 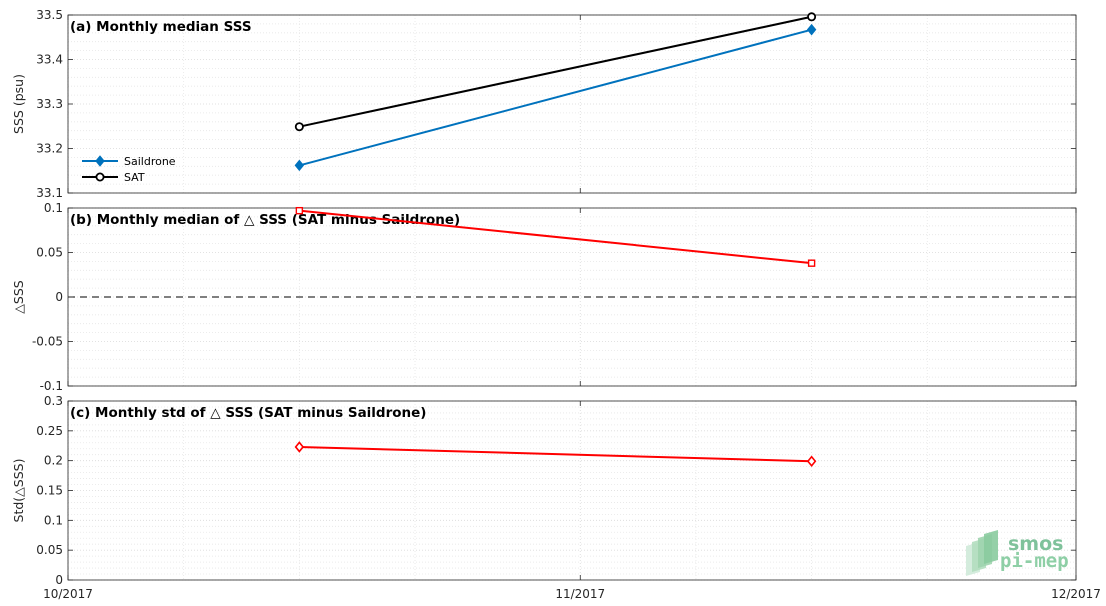 I want to click on y-axis-label: △SSS, so click(x=18, y=296).